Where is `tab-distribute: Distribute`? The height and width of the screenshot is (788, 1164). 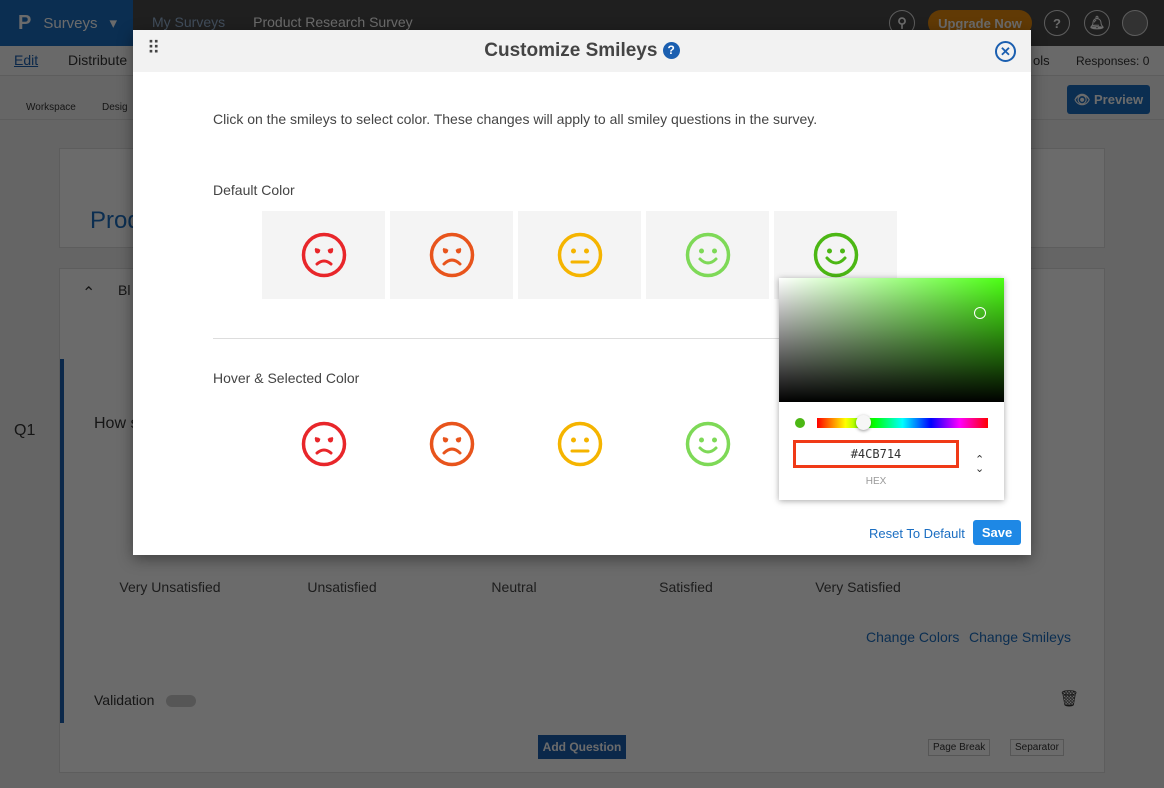
tab-distribute: Distribute is located at coordinates (98, 60).